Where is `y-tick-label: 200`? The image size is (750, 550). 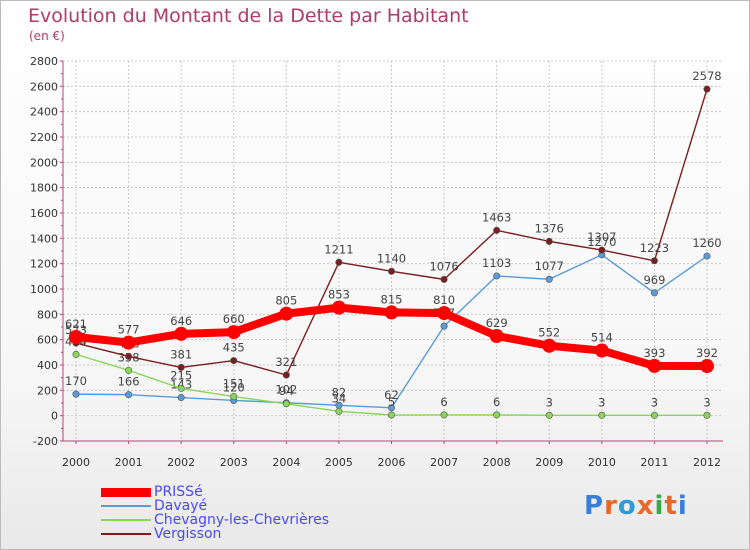
y-tick-label: 200 is located at coordinates (47, 390).